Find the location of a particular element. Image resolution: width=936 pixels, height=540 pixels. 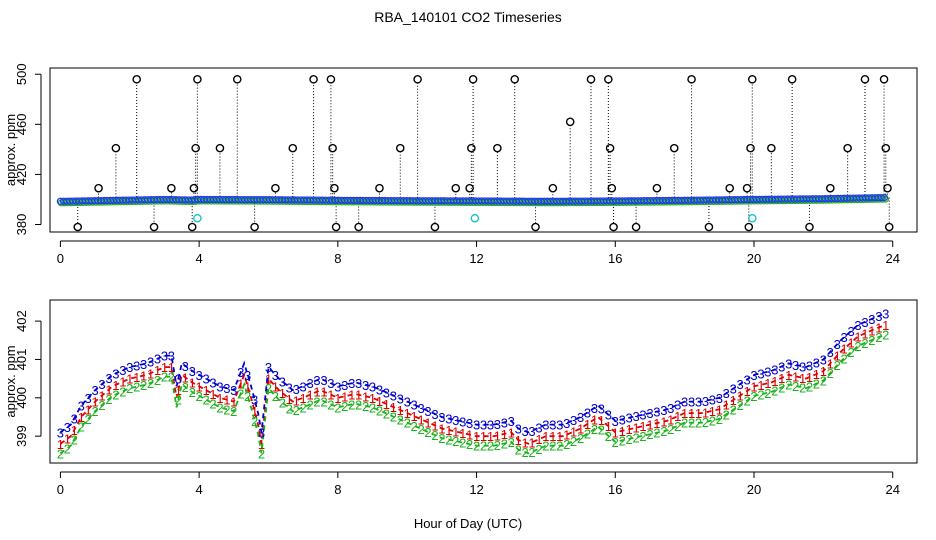

top-x-tick-label: 20 is located at coordinates (754, 258).